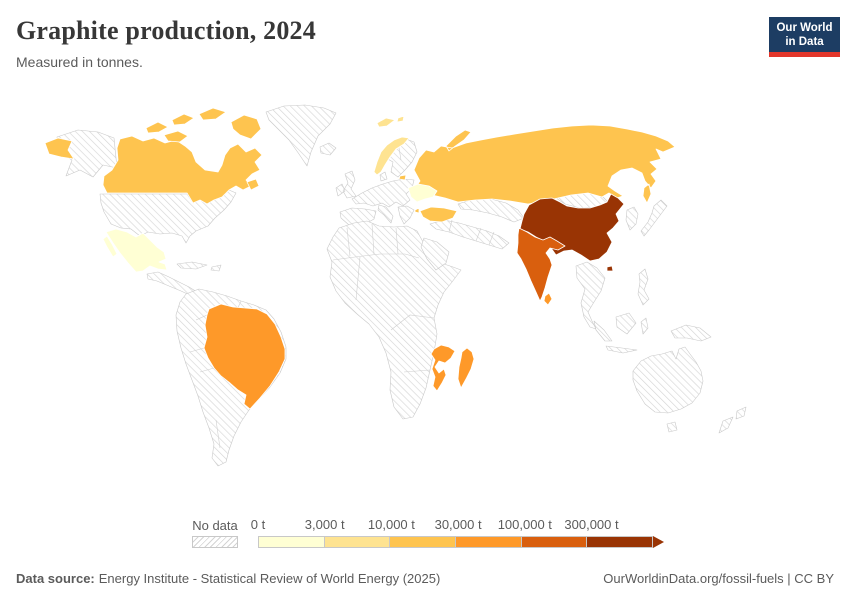 Image resolution: width=850 pixels, height=600 pixels. Describe the element at coordinates (541, 264) in the screenshot. I see `country-india` at that location.